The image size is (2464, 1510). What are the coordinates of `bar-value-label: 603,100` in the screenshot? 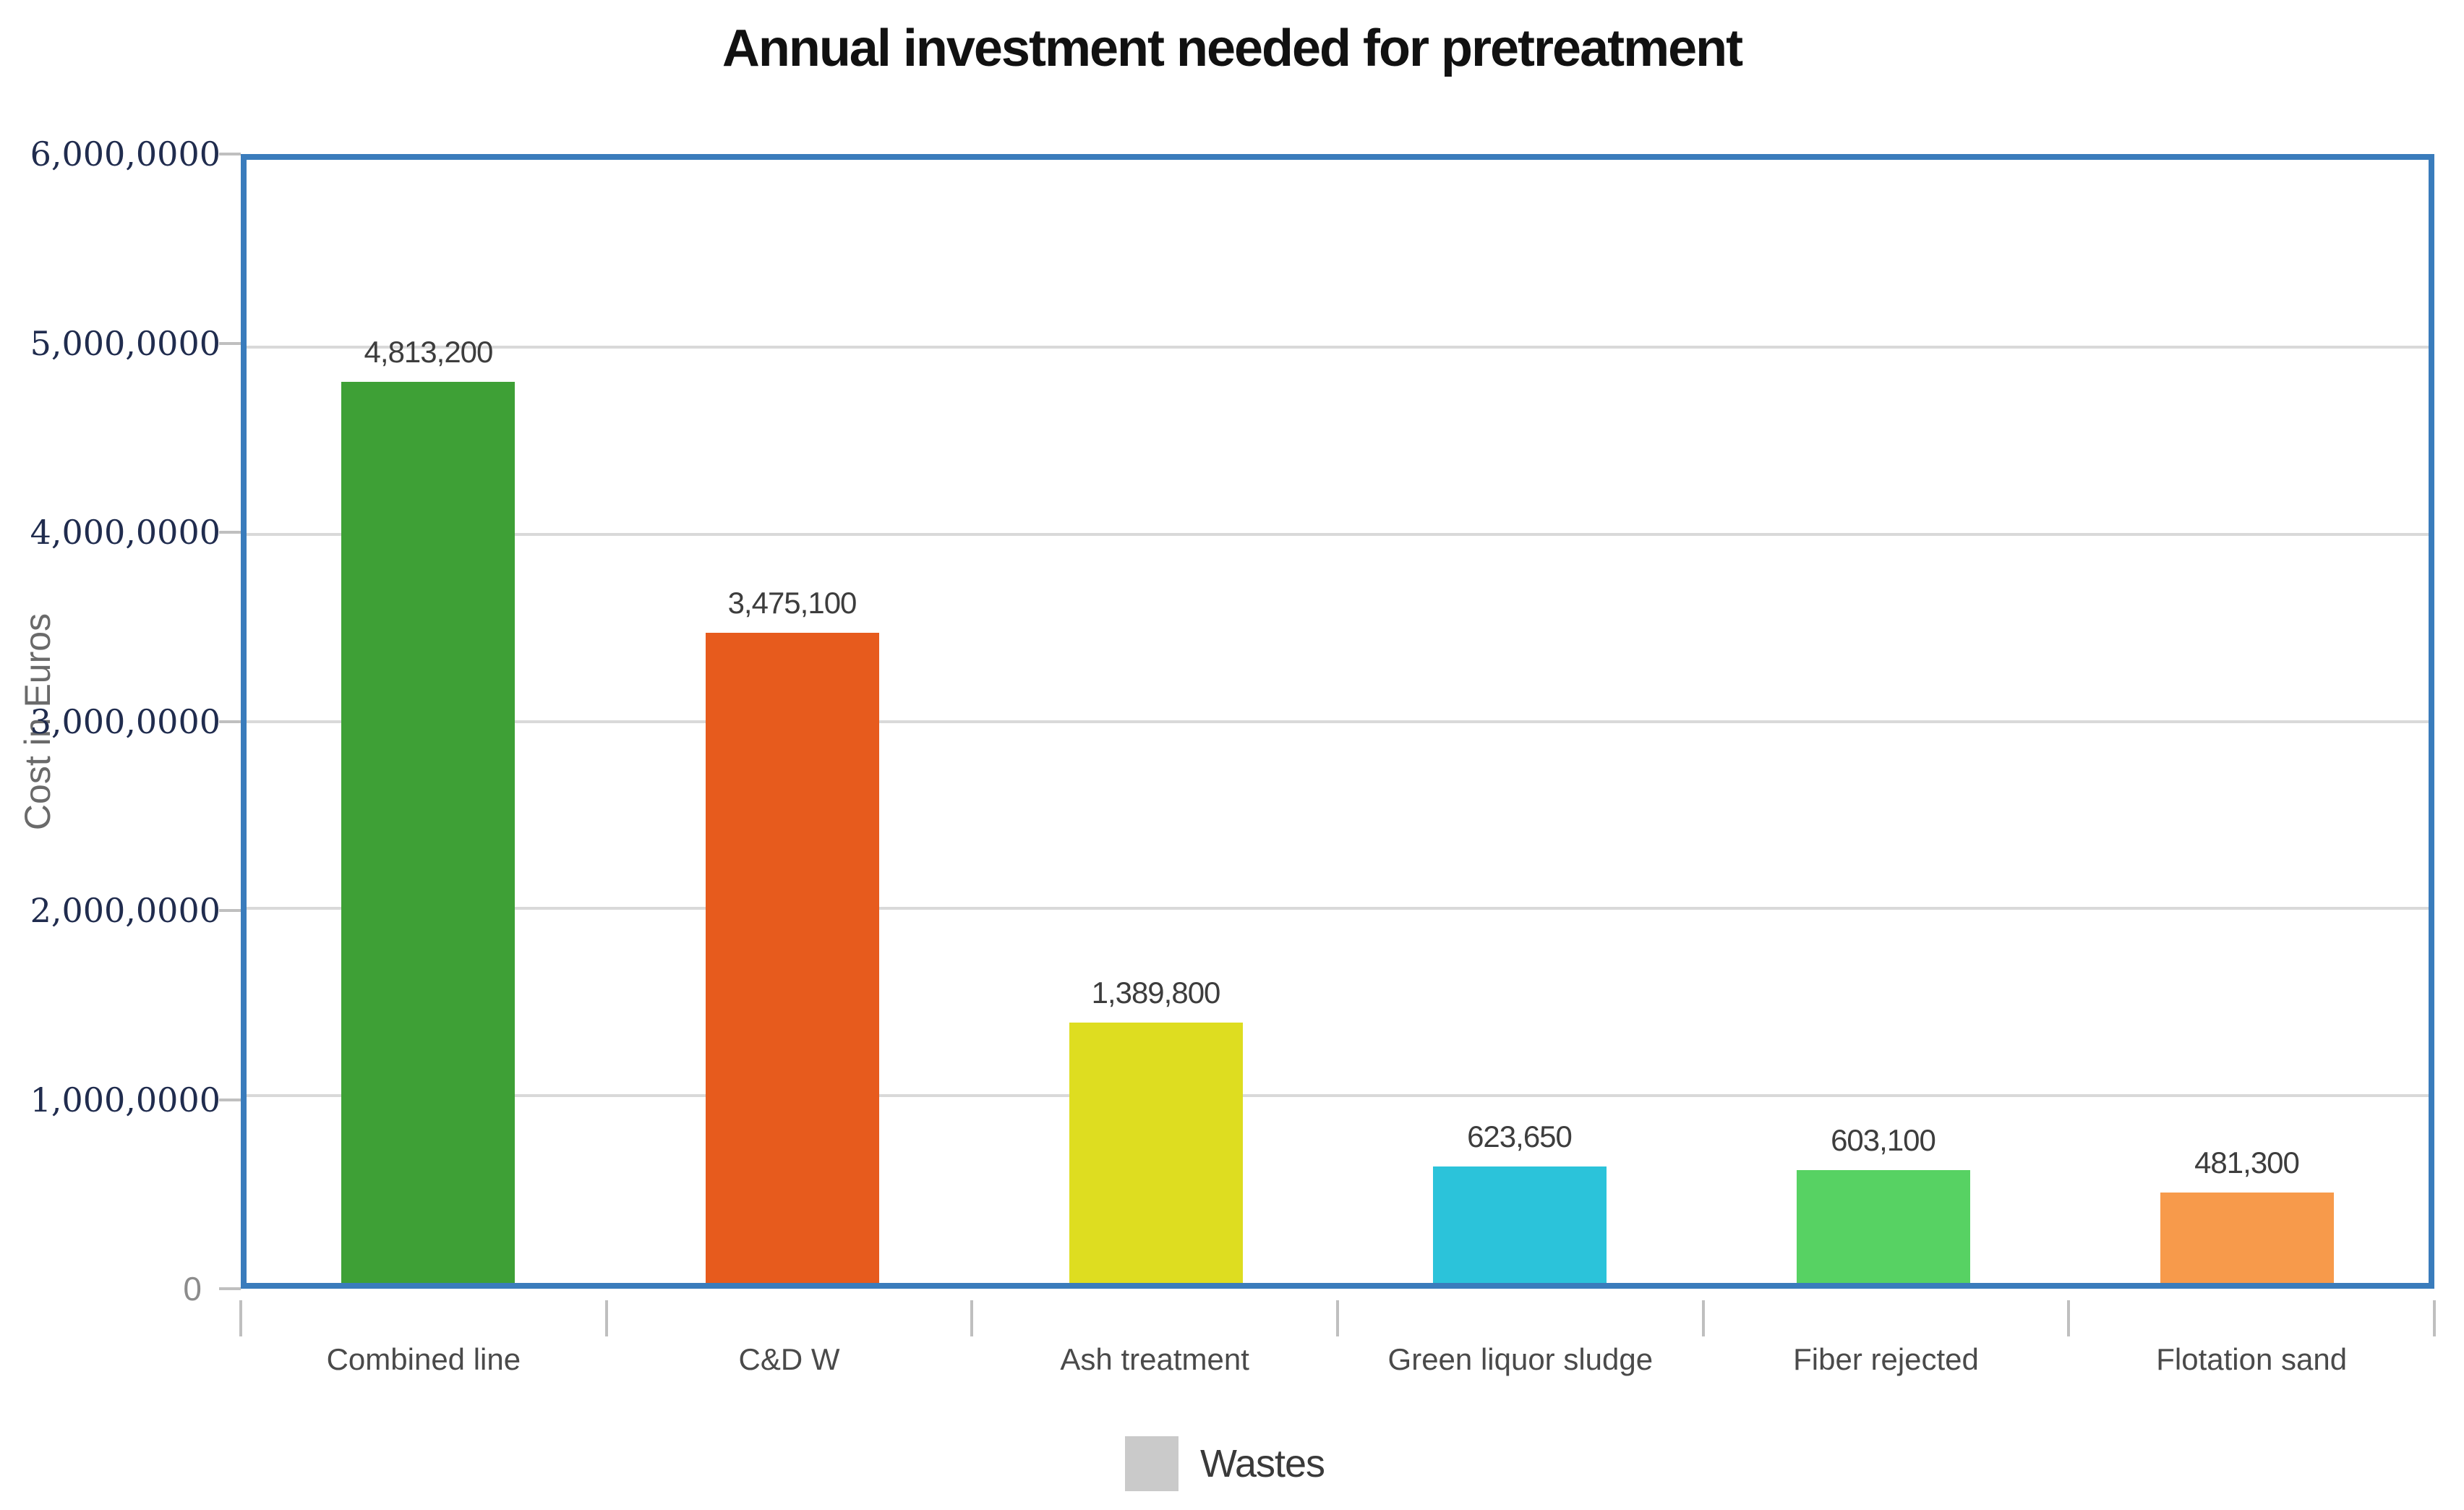 It's located at (1883, 1139).